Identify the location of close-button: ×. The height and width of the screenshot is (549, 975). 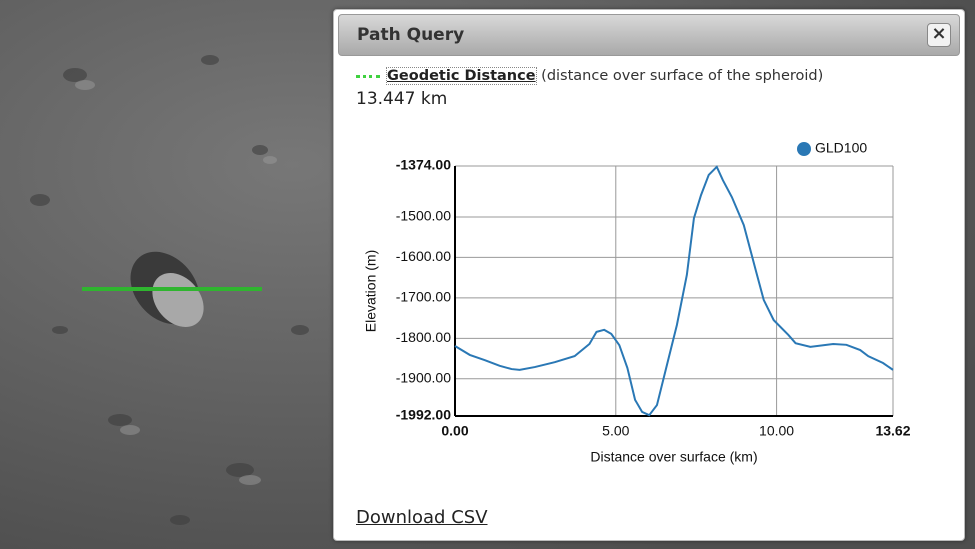
(939, 35).